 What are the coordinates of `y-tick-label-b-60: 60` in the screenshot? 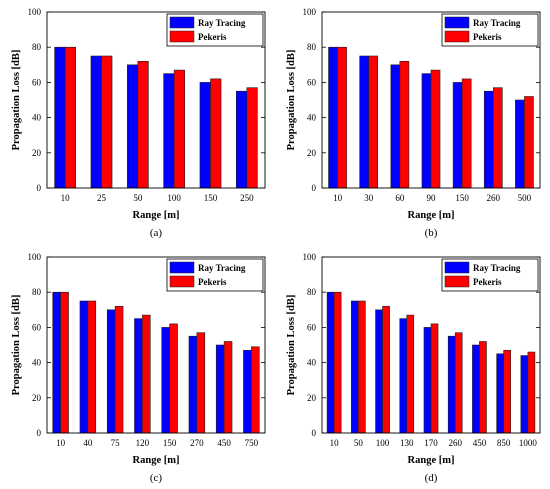 It's located at (312, 82).